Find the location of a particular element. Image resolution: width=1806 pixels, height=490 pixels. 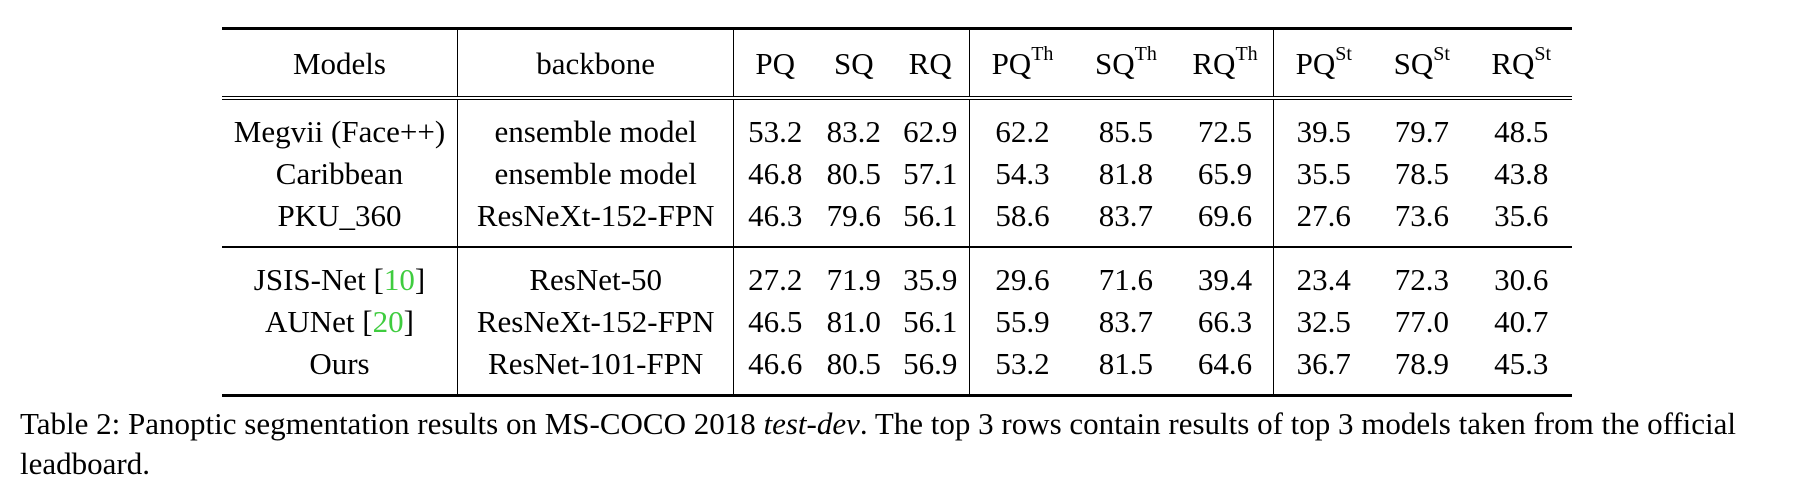

pq-st-cell: 39.5 is located at coordinates (1323, 125).